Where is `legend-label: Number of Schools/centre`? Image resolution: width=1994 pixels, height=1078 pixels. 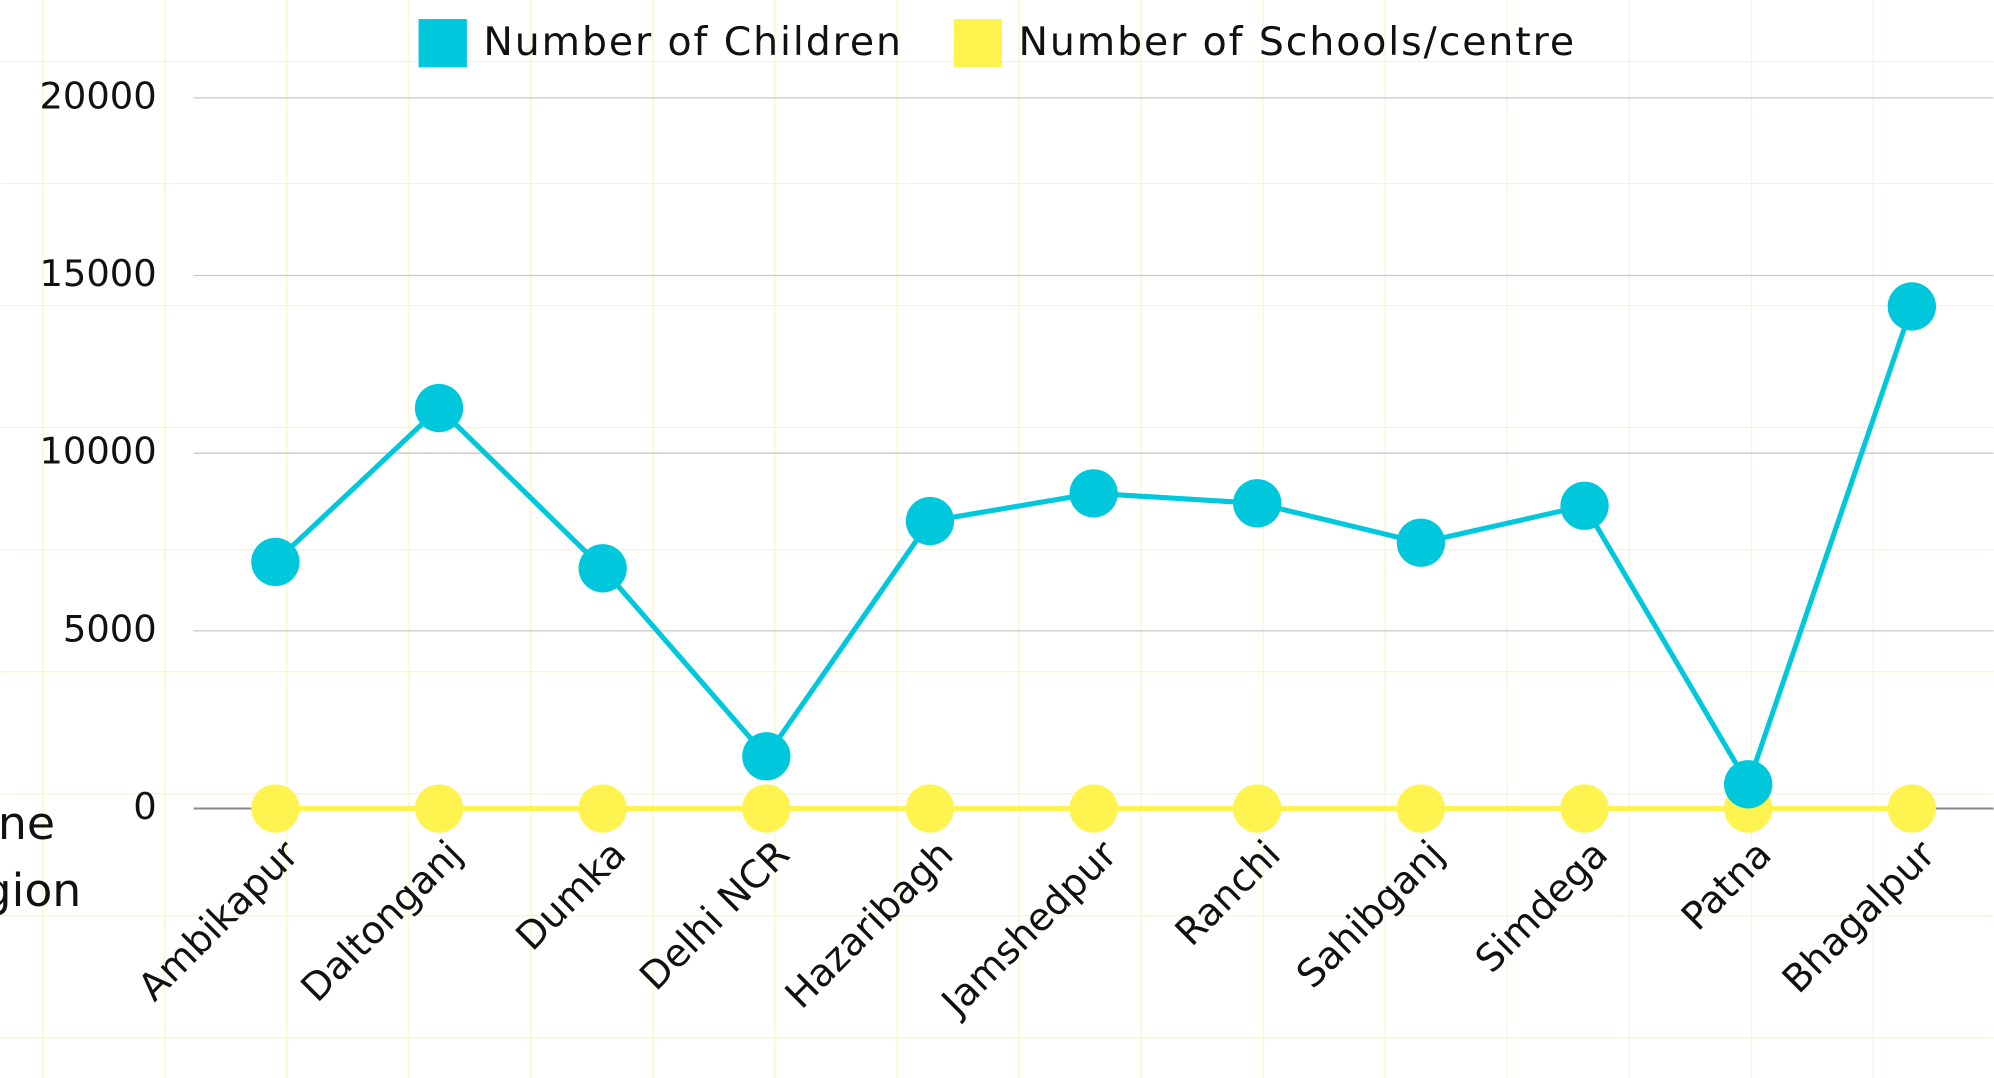
legend-label: Number of Schools/centre is located at coordinates (1297, 42).